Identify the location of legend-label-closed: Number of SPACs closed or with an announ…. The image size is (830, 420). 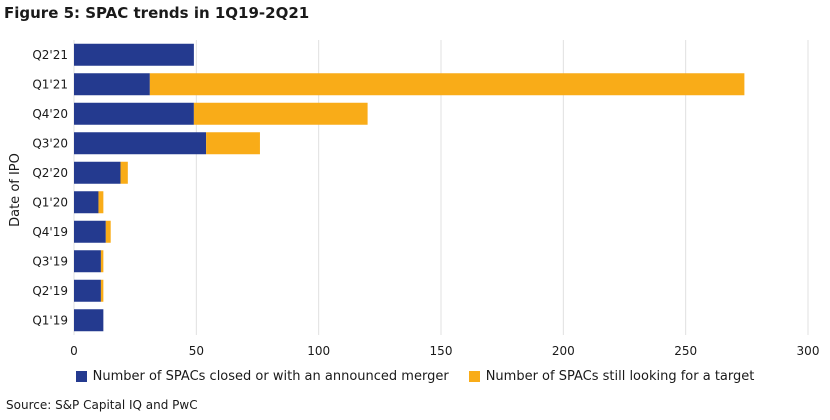
(270, 376).